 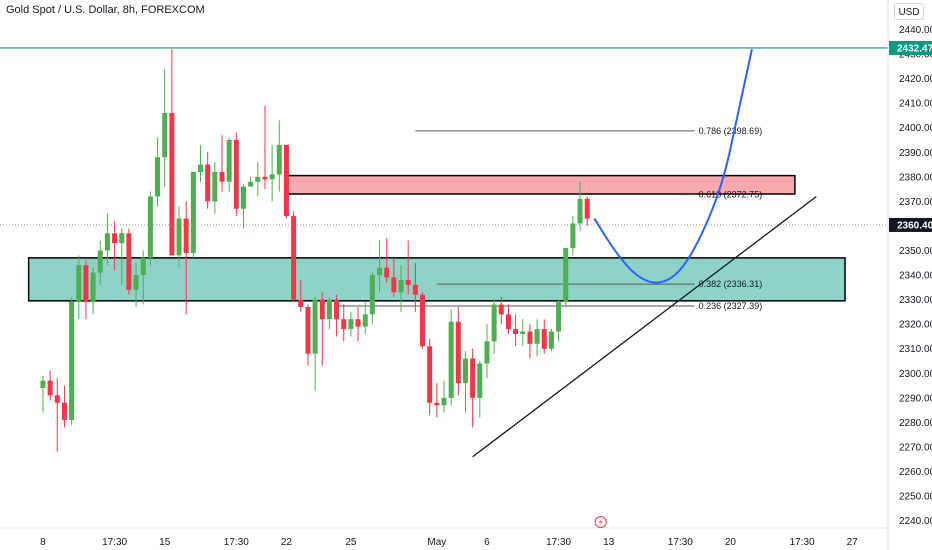 What do you see at coordinates (915, 79) in the screenshot?
I see `price-tick-label: 2420.00` at bounding box center [915, 79].